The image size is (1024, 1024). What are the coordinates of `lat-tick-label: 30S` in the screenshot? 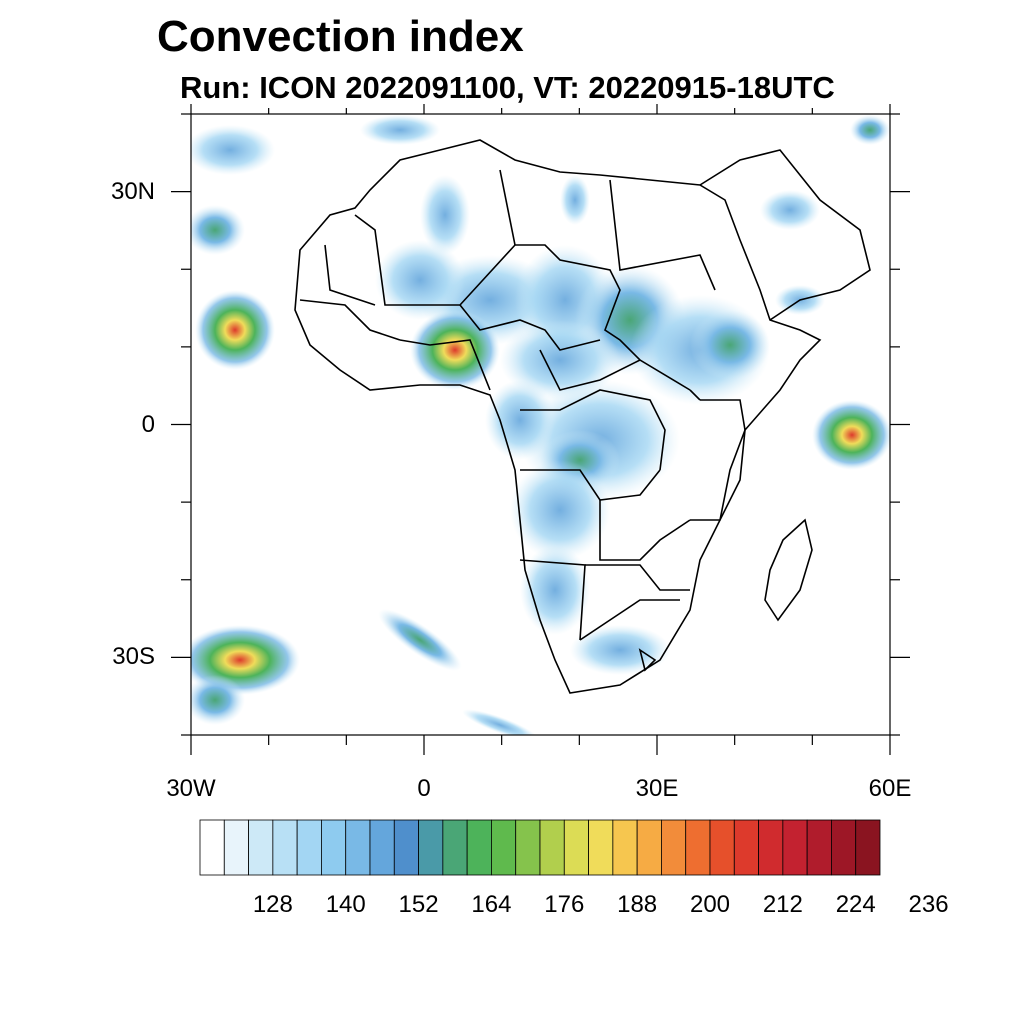 It's located at (133, 657).